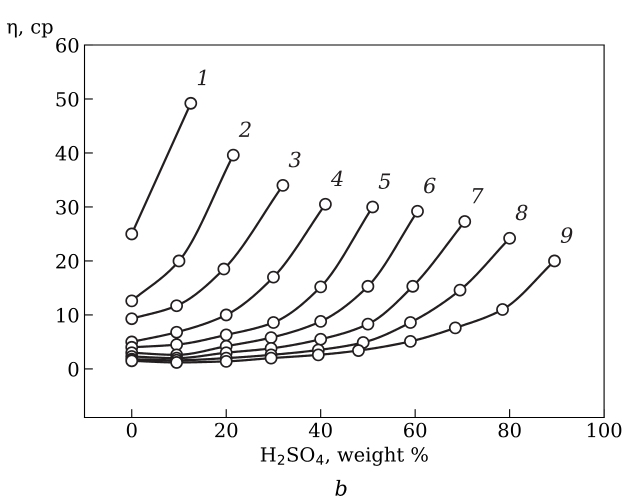  Describe the element at coordinates (67, 99) in the screenshot. I see `y-tick-label: 50` at that location.